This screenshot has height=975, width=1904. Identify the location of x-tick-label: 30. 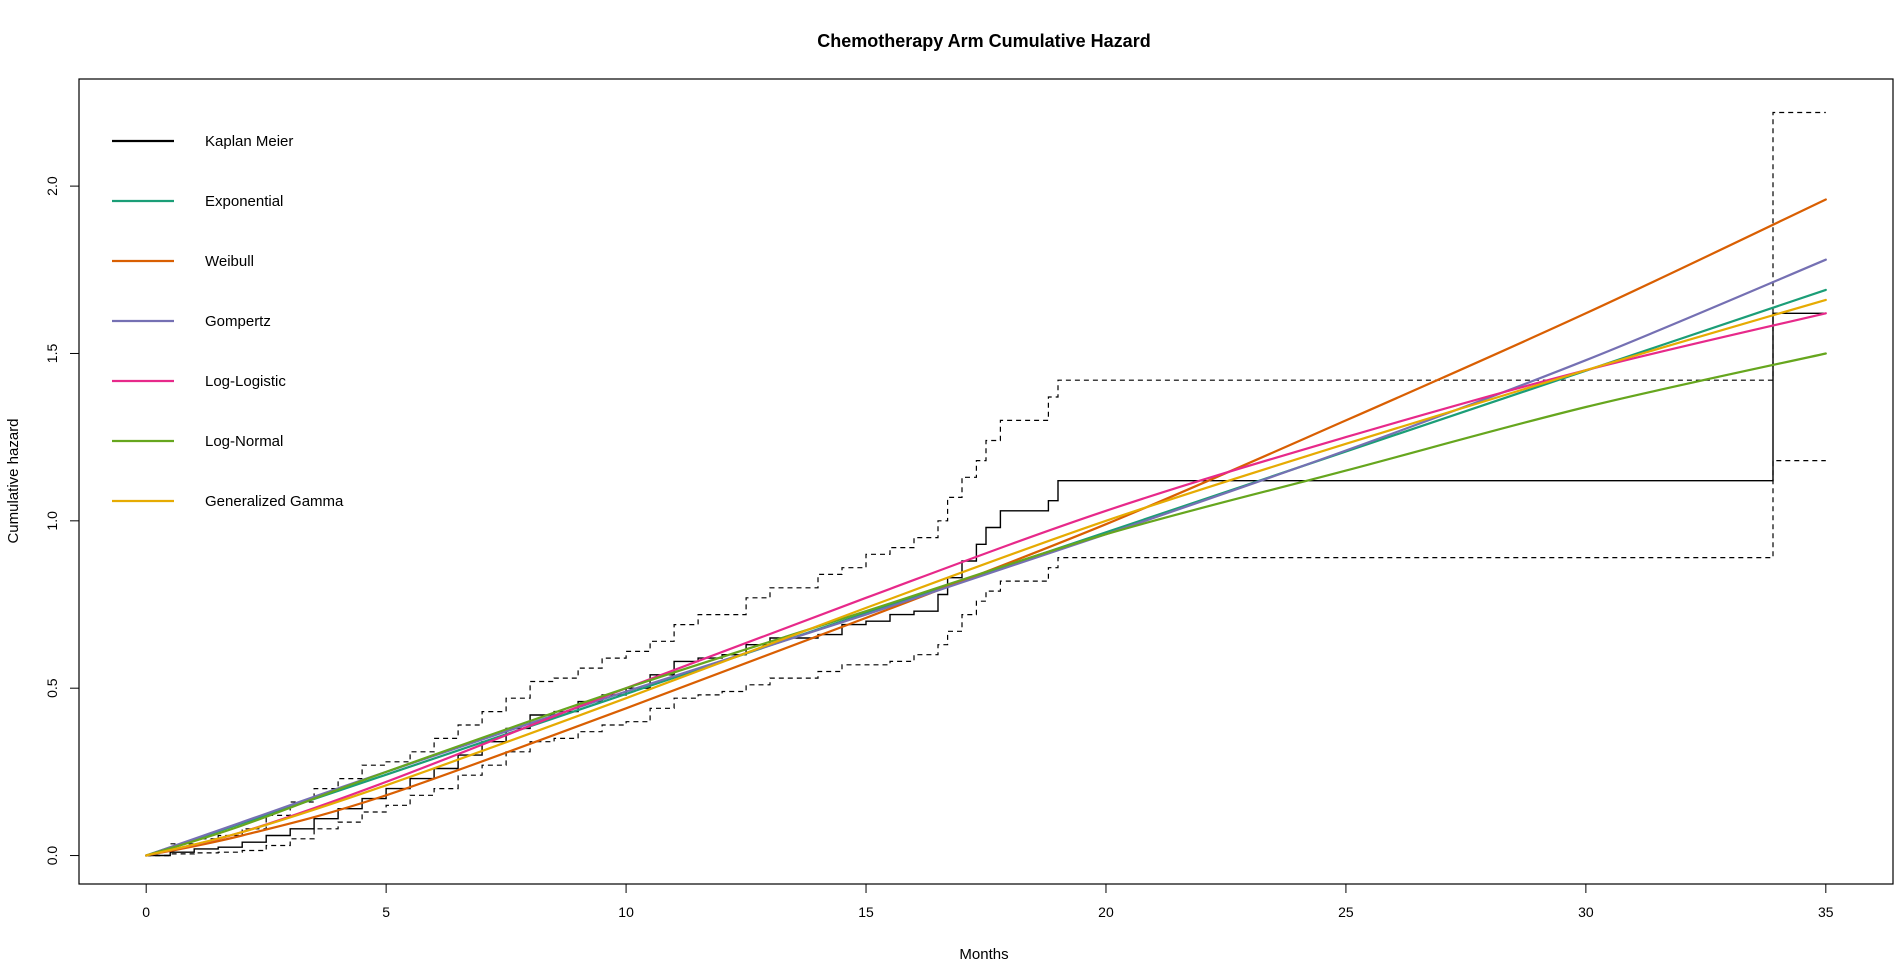
(1586, 912).